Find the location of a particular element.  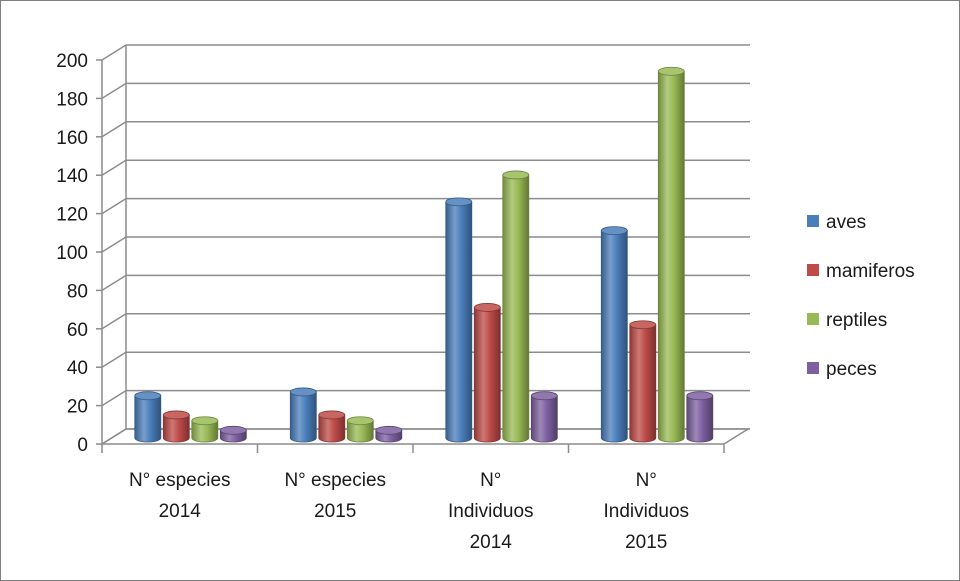

y-tick-label: 160 is located at coordinates (72, 138).